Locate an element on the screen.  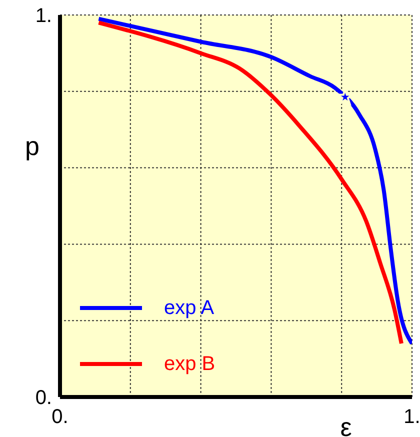
legend-label: exp B is located at coordinates (190, 364).